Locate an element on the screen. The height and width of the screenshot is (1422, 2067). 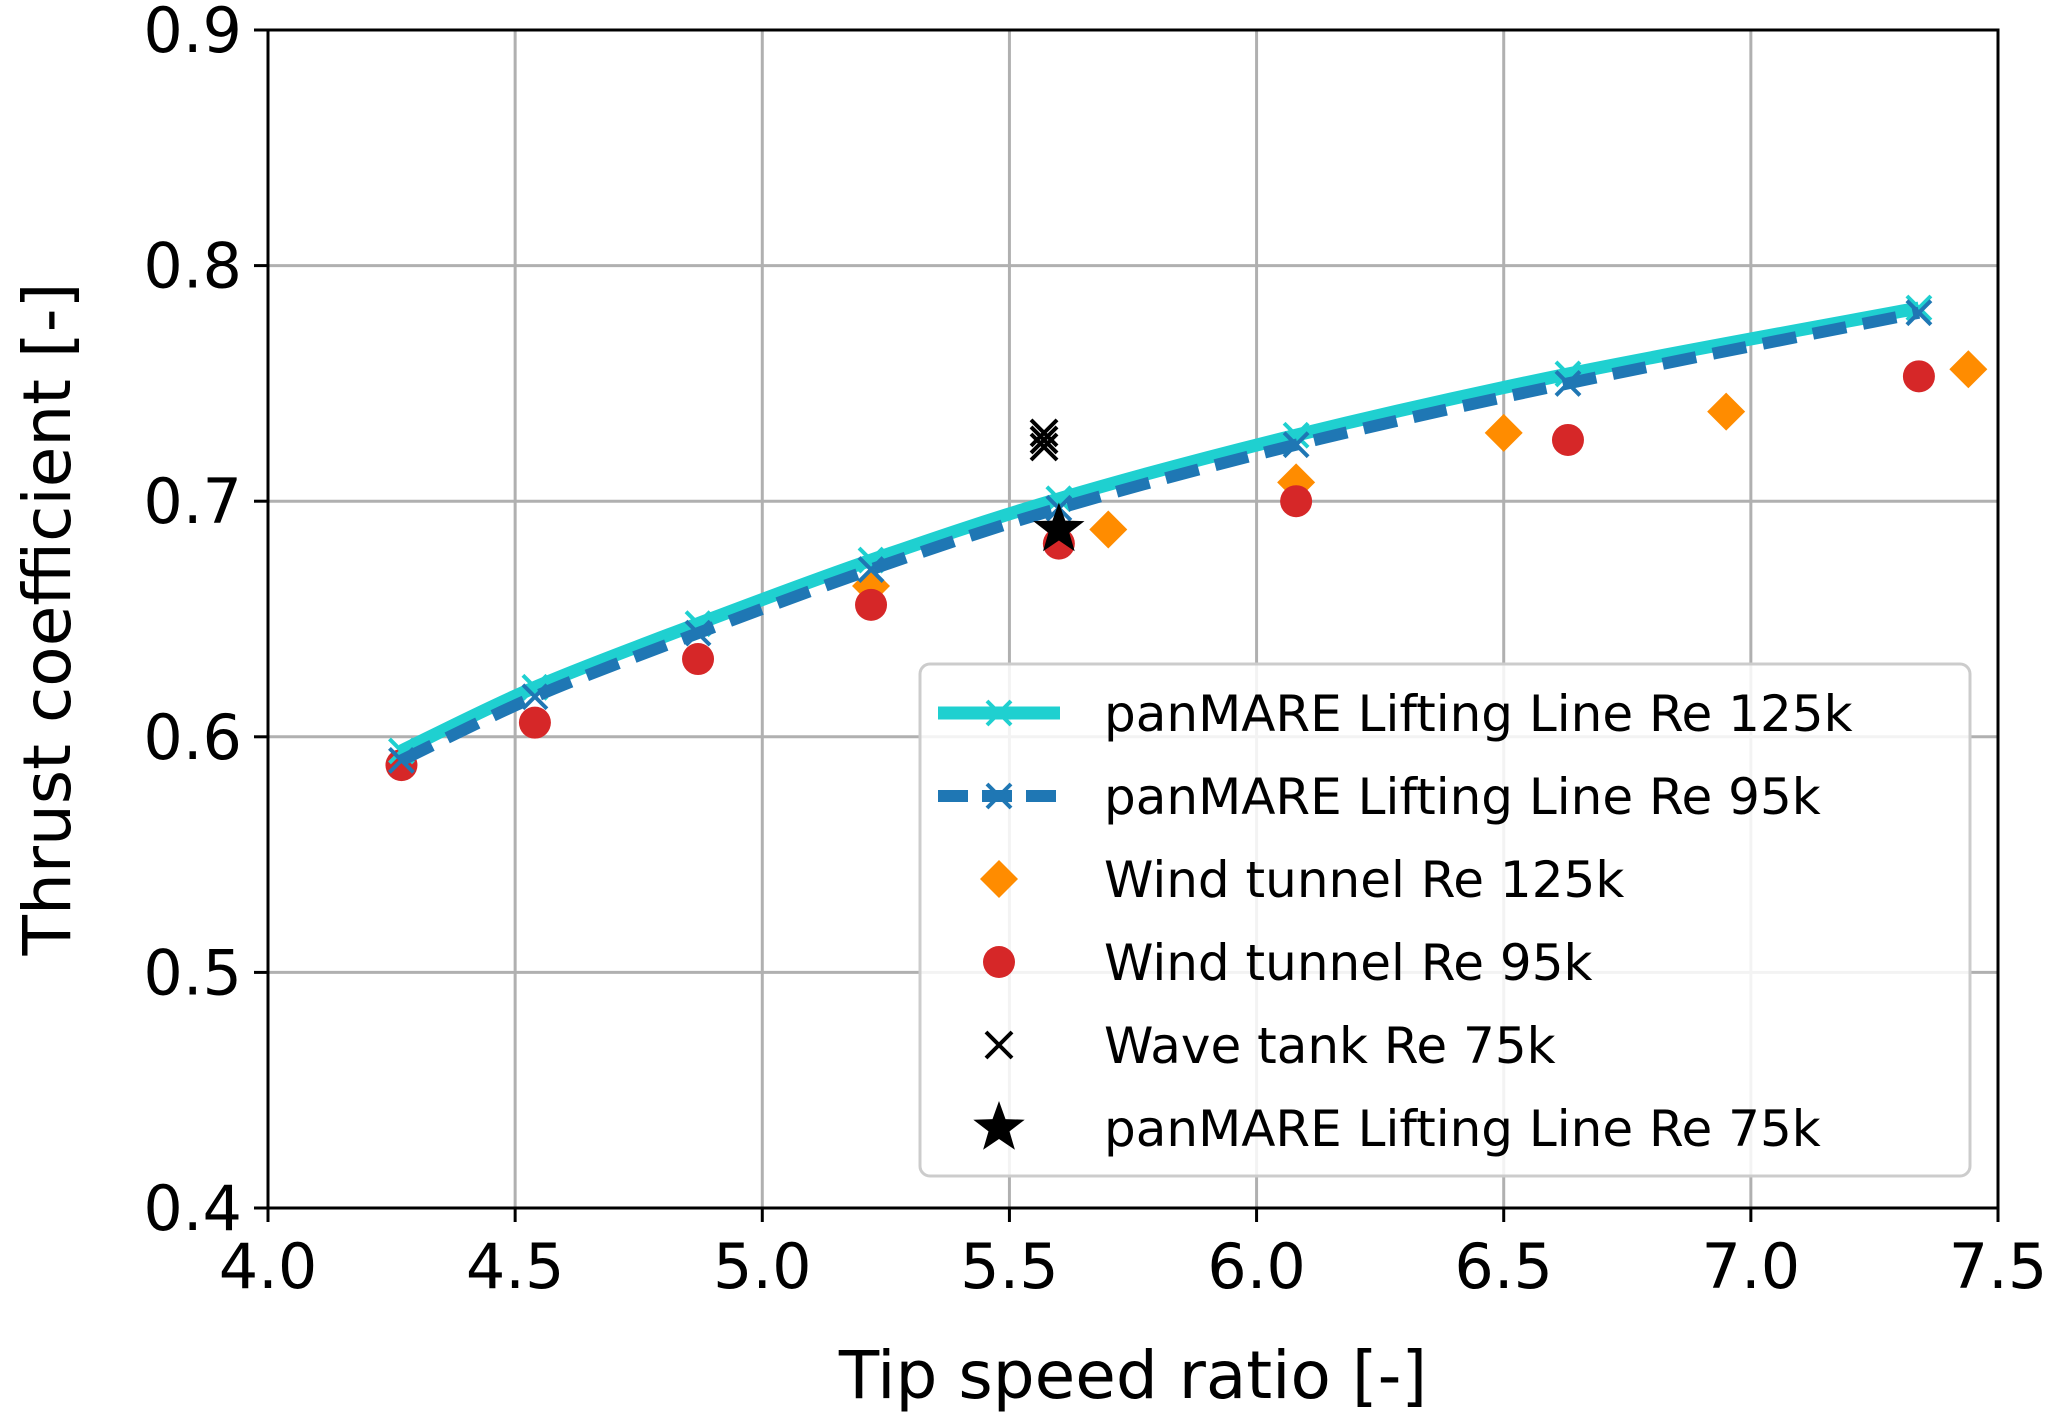
y-axis-label: Thrust coefficient [-] is located at coordinates (47, 620).